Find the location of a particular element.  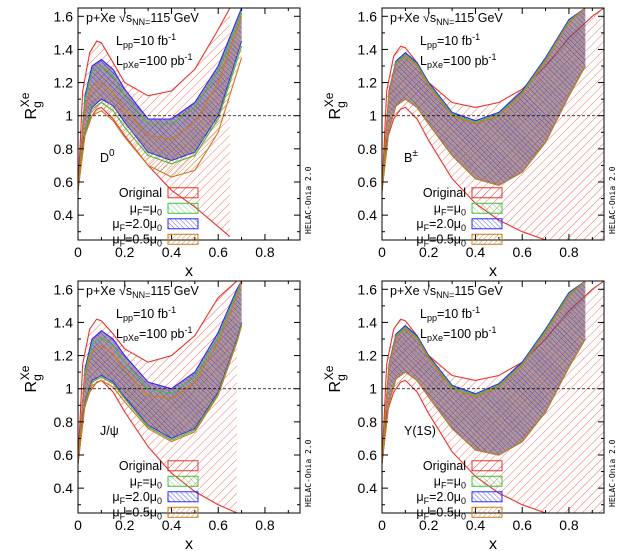

particle-label: D0 is located at coordinates (107, 156).